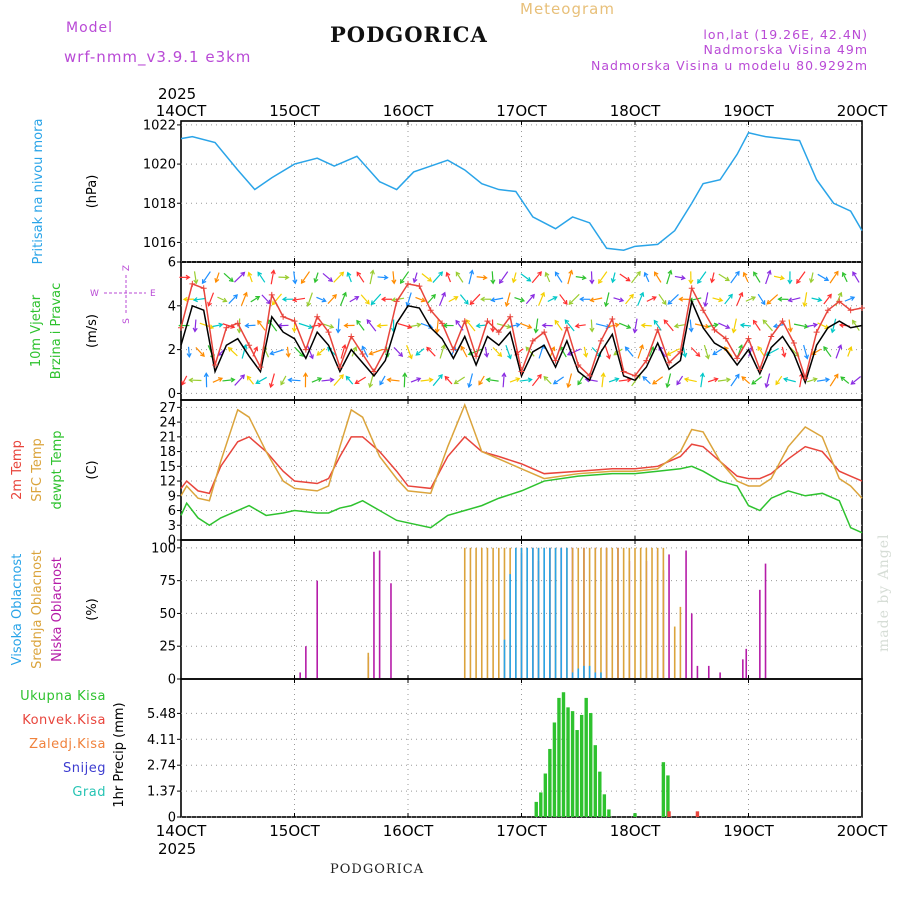 This screenshot has width=900, height=900. Describe the element at coordinates (167, 581) in the screenshot. I see `clouds-ytick-label: 75` at that location.